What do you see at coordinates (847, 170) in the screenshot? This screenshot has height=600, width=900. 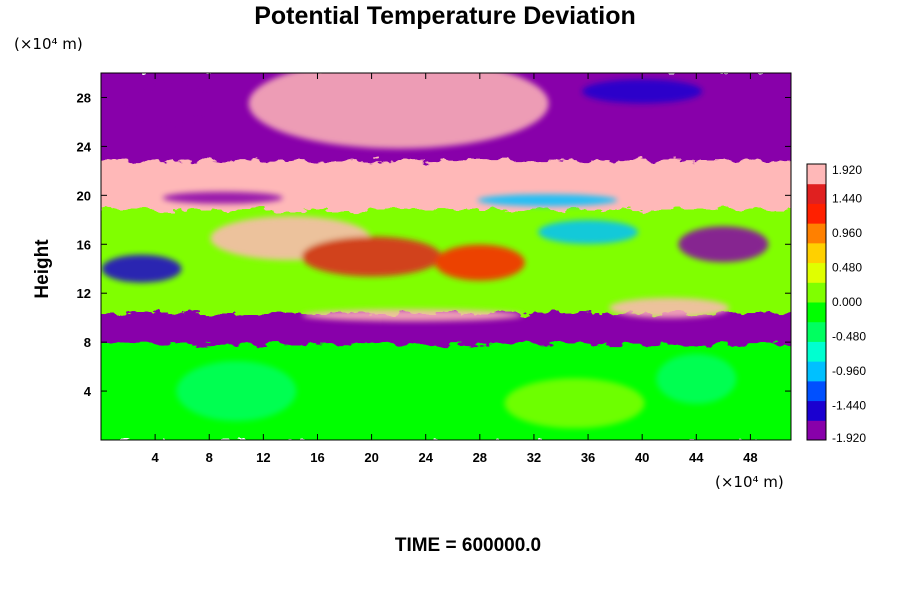 I see `colorbar-tick-label: 1.920` at bounding box center [847, 170].